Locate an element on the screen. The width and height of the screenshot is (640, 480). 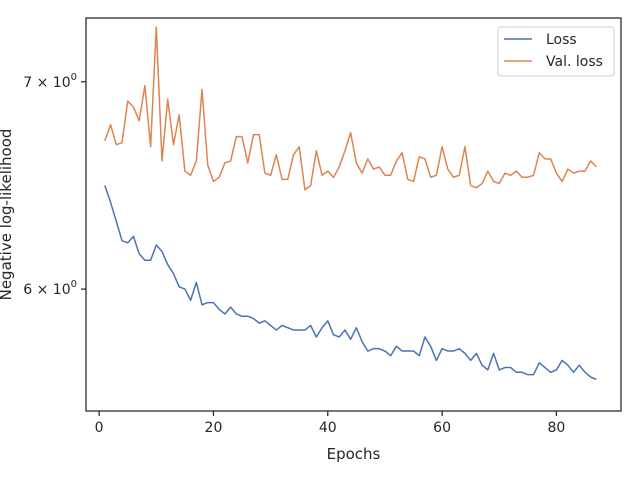
y-tick-label: 6 × 100 is located at coordinates (50, 288).